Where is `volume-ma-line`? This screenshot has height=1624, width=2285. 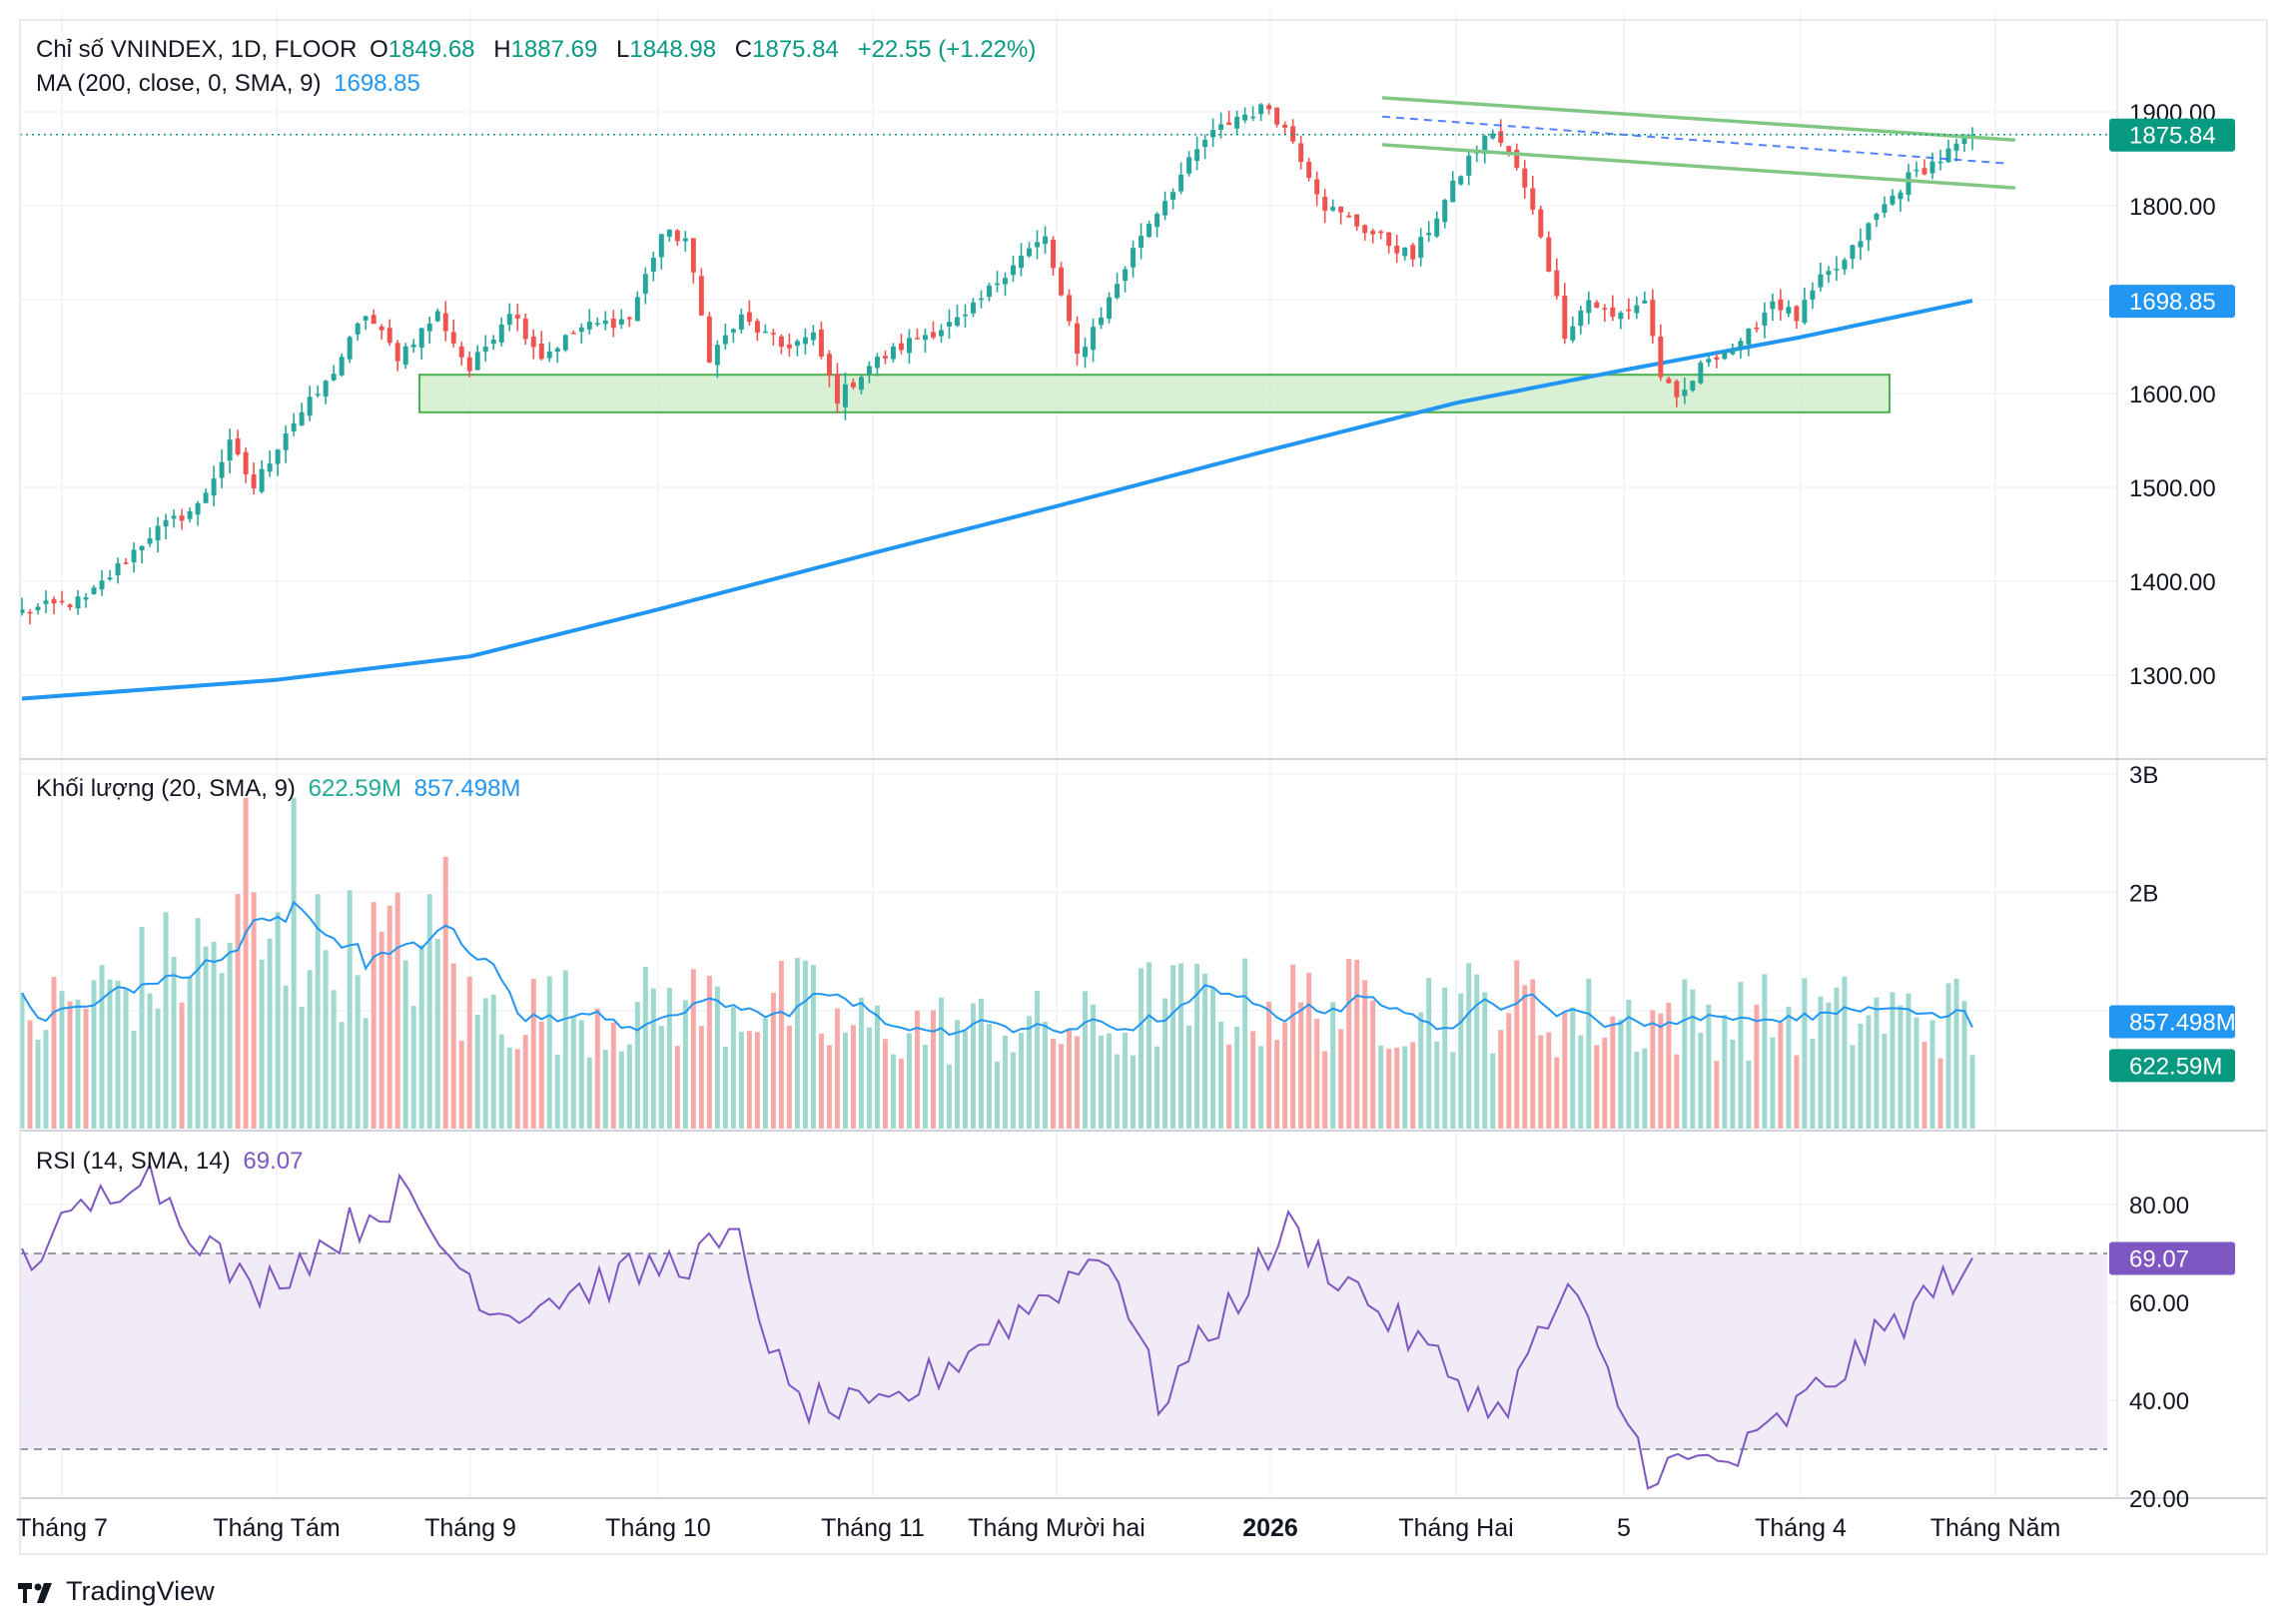 volume-ma-line is located at coordinates (997, 968).